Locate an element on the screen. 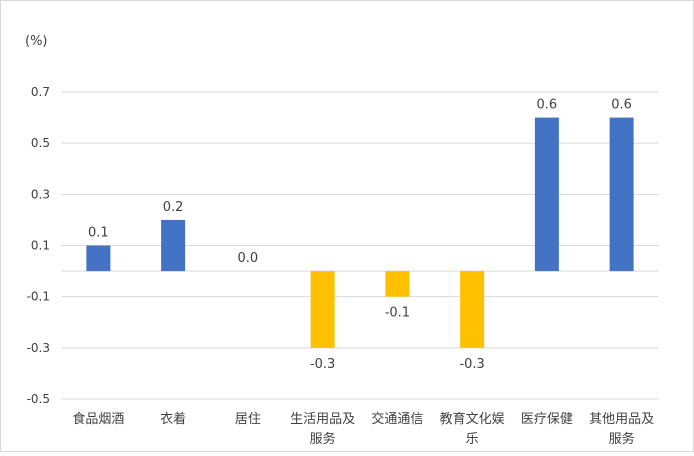 This screenshot has width=694, height=456. y-tick-label: 0.1 is located at coordinates (40, 246).